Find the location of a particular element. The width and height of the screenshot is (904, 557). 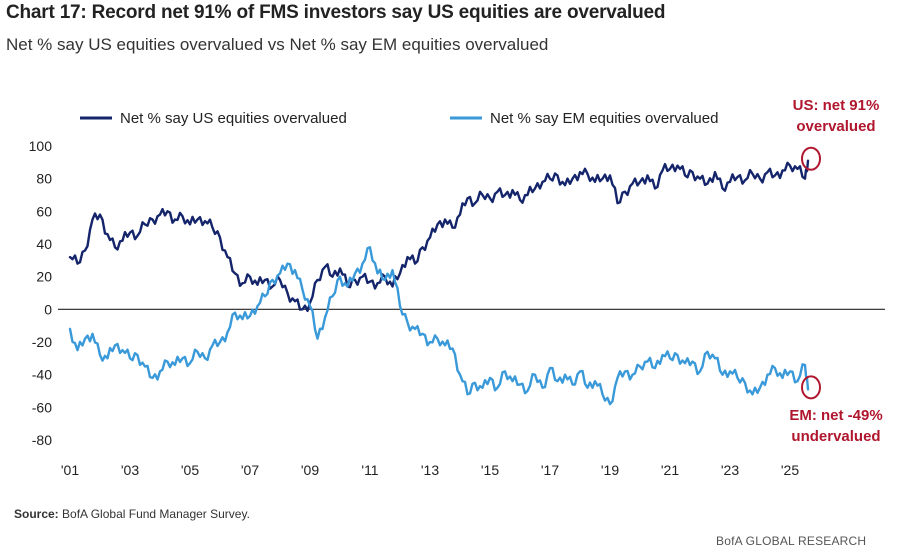

y-tick-label: 80 is located at coordinates (44, 179).